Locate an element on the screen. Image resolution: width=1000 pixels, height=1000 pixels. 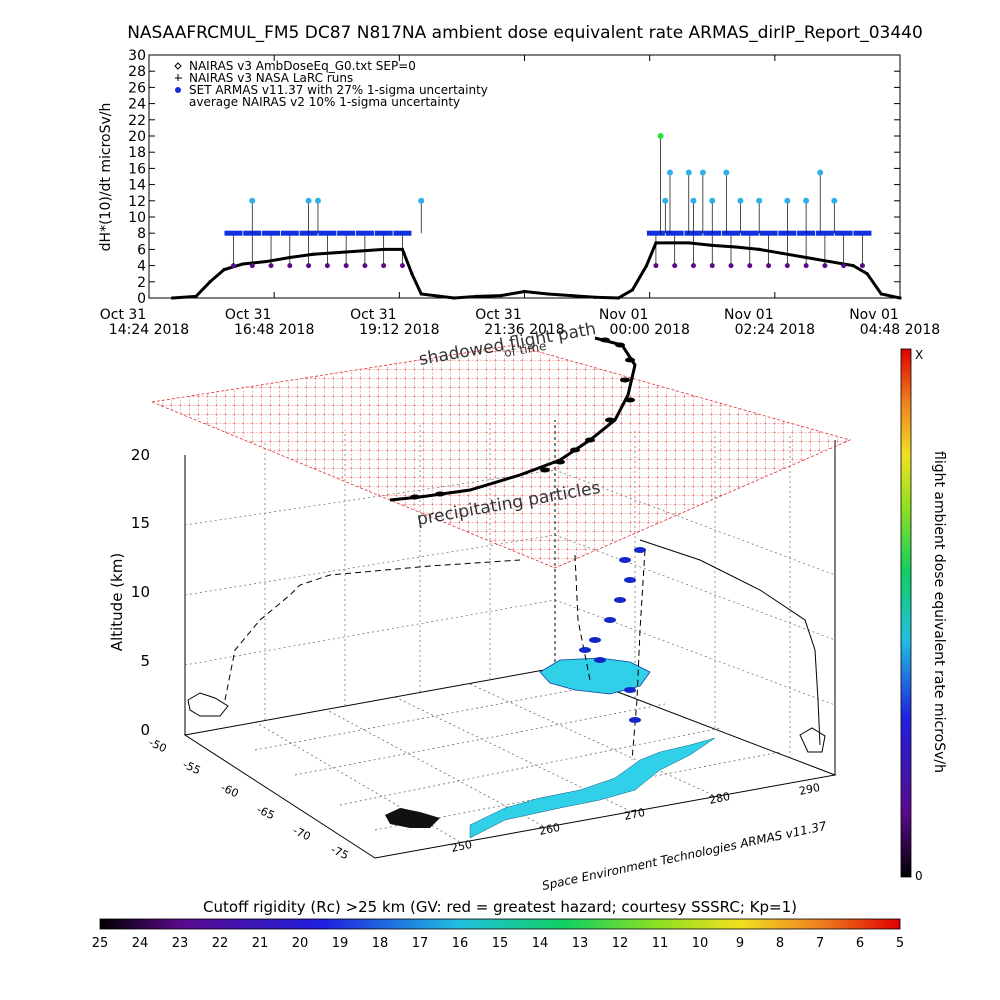
rigidity-tick-label: 22 is located at coordinates (220, 943).